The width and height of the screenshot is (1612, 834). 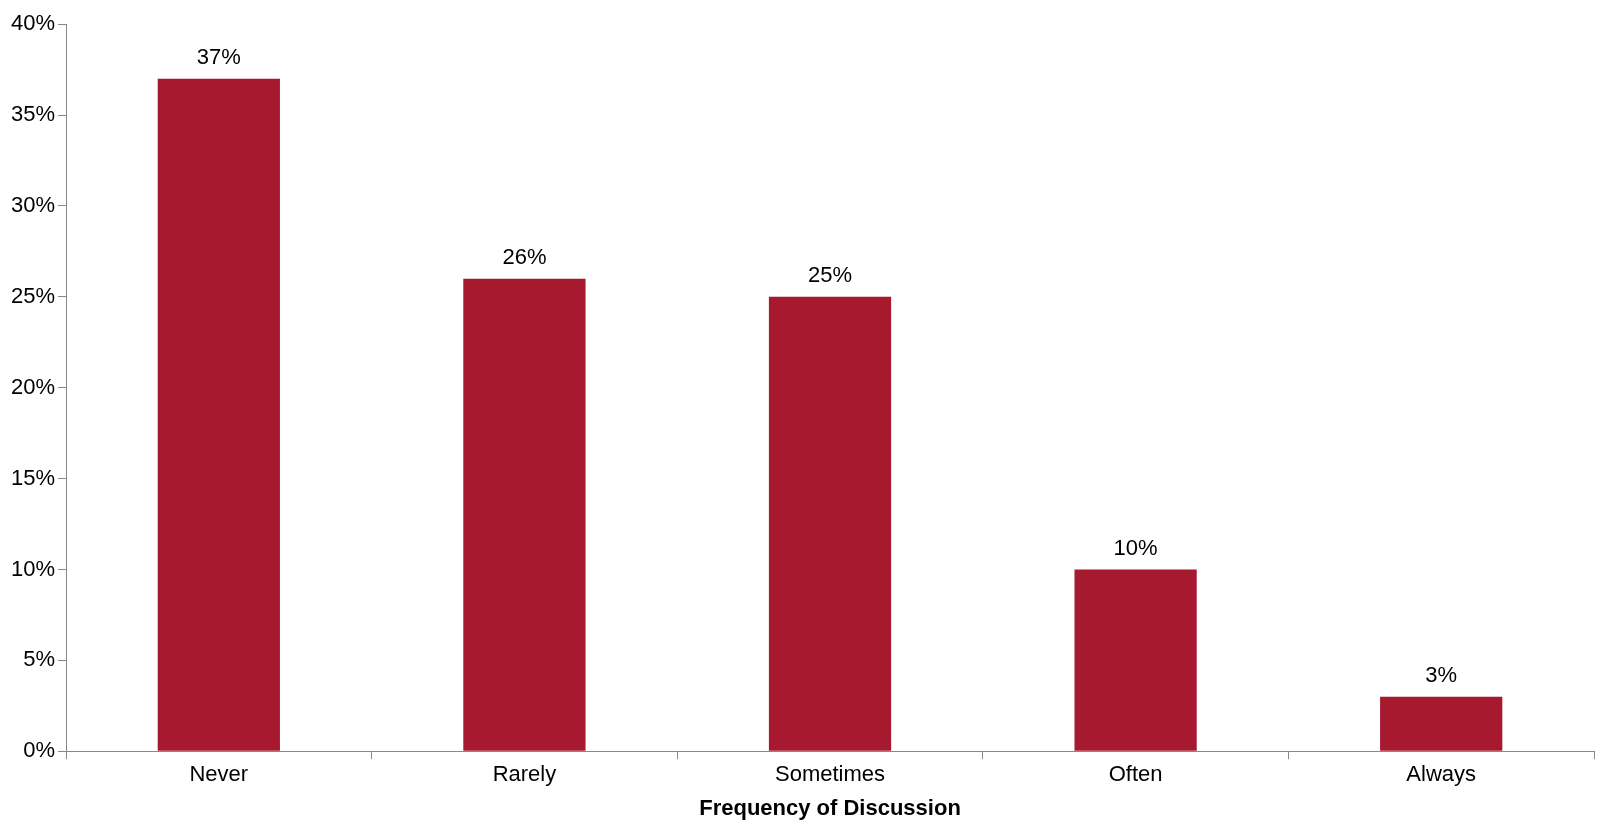 What do you see at coordinates (1135, 774) in the screenshot?
I see `x-tick-label: Often` at bounding box center [1135, 774].